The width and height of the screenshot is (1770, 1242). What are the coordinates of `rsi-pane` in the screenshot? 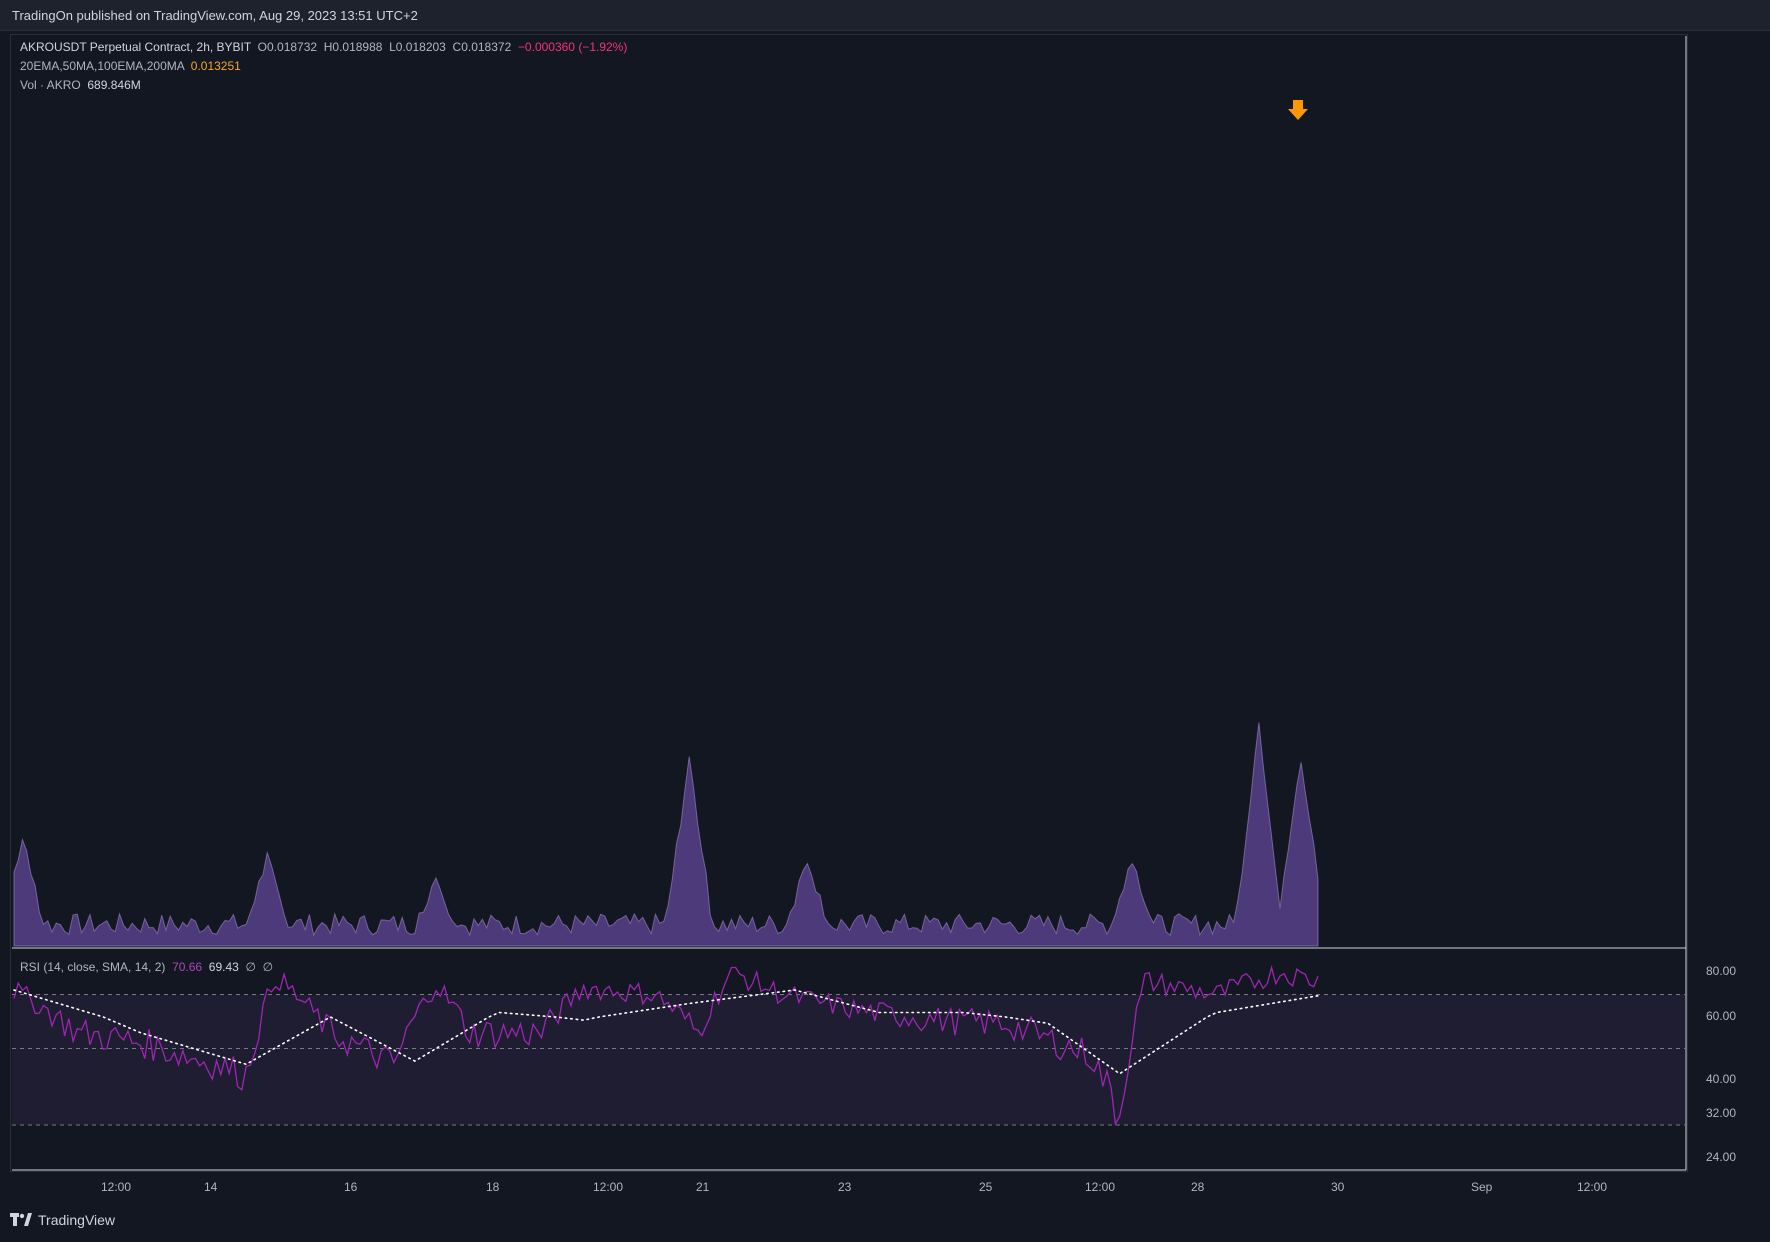 It's located at (666, 1046).